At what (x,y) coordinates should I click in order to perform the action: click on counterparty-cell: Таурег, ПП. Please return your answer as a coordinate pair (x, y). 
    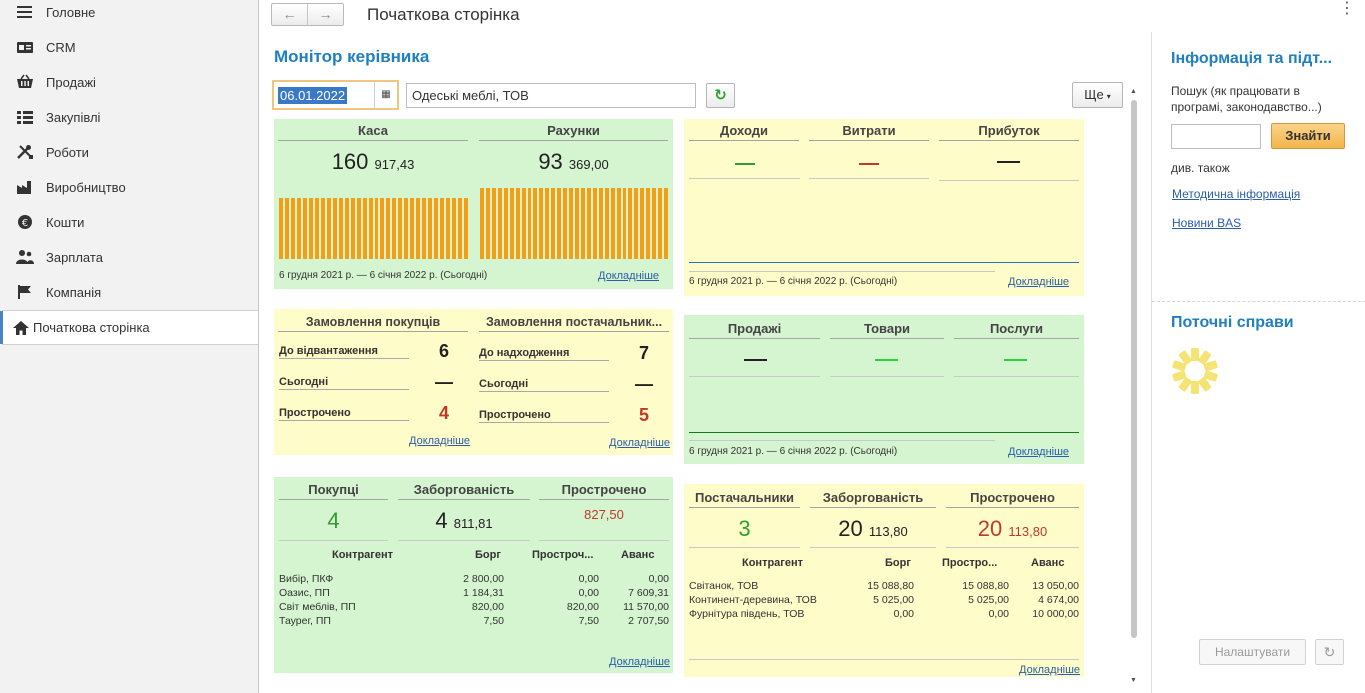
    Looking at the image, I should click on (305, 621).